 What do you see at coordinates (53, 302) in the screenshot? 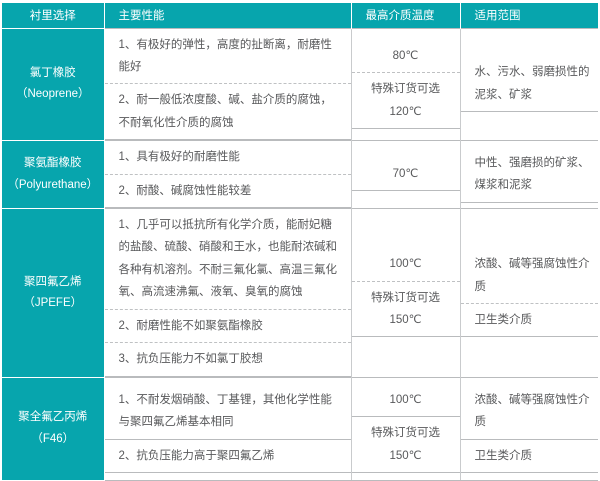
I see `lining-name-english: （JPEFE）` at bounding box center [53, 302].